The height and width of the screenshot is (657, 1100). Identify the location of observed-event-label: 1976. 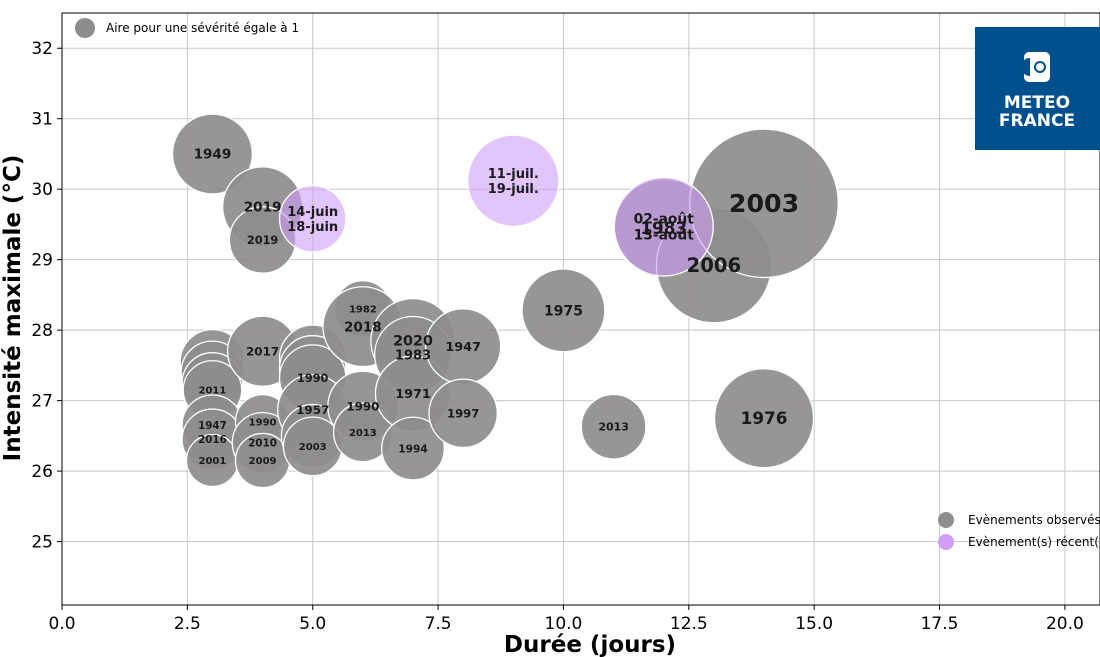
(764, 418).